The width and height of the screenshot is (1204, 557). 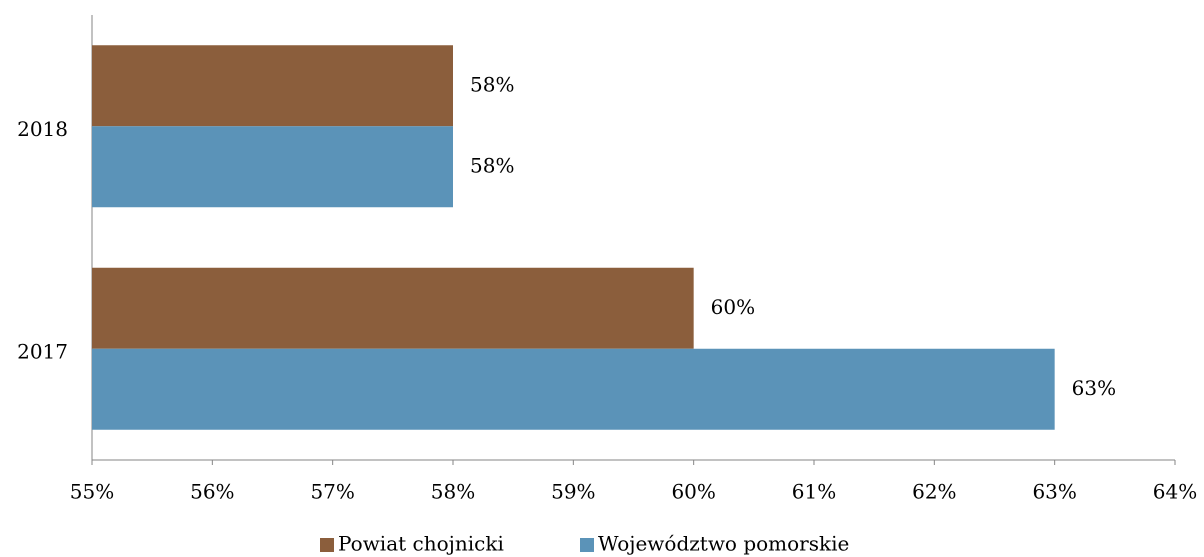 What do you see at coordinates (212, 492) in the screenshot?
I see `x-tick-label: 56%` at bounding box center [212, 492].